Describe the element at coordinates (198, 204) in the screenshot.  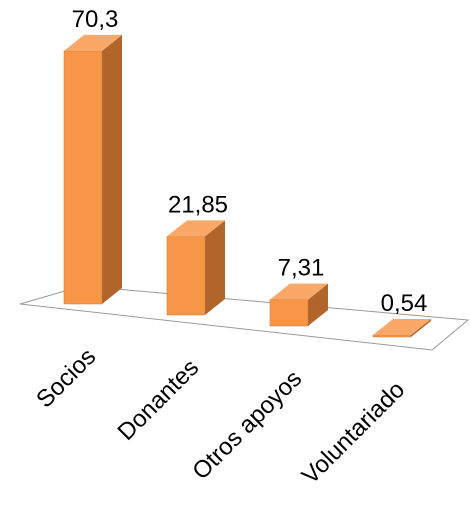
I see `value-label-donantes: 21,85` at that location.